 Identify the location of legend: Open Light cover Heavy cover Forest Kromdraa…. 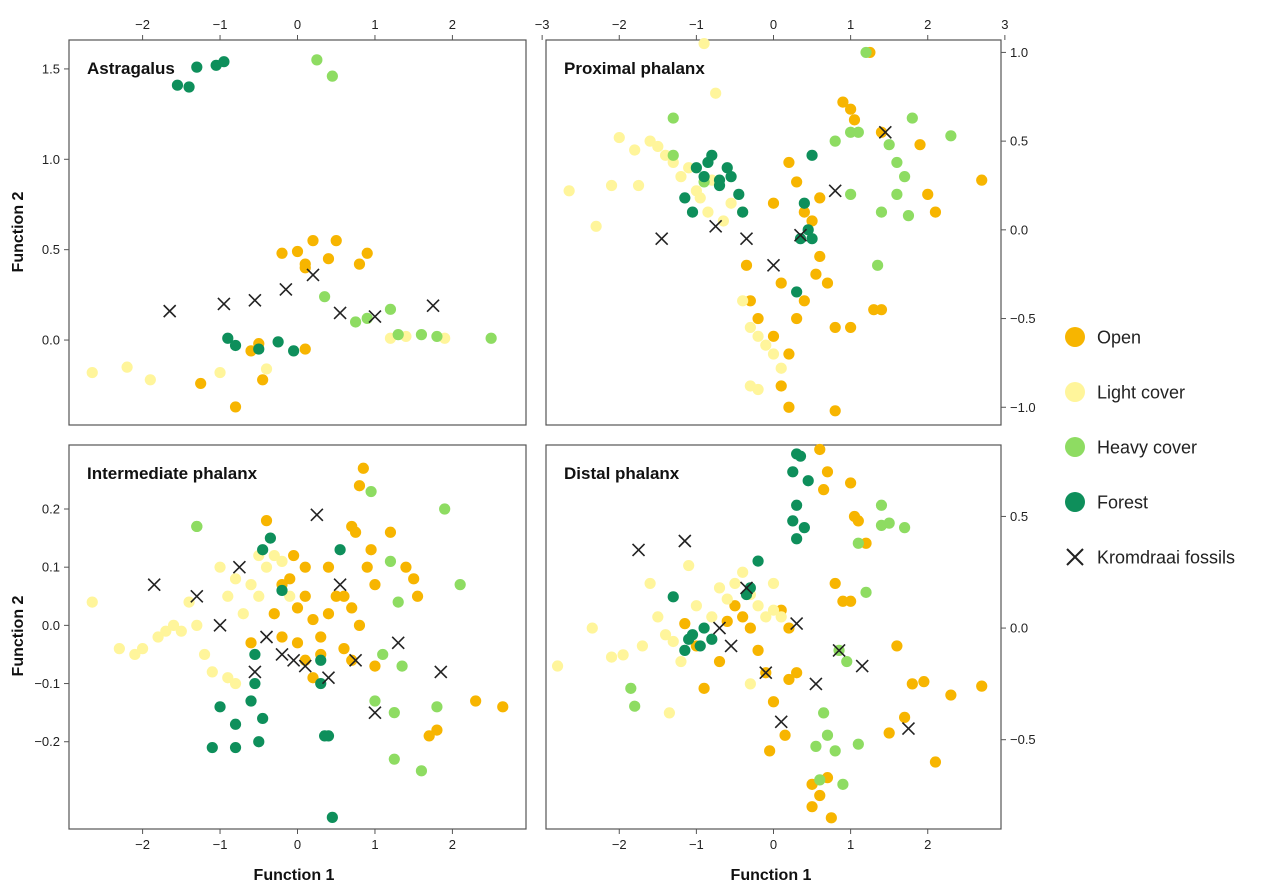
(1150, 447).